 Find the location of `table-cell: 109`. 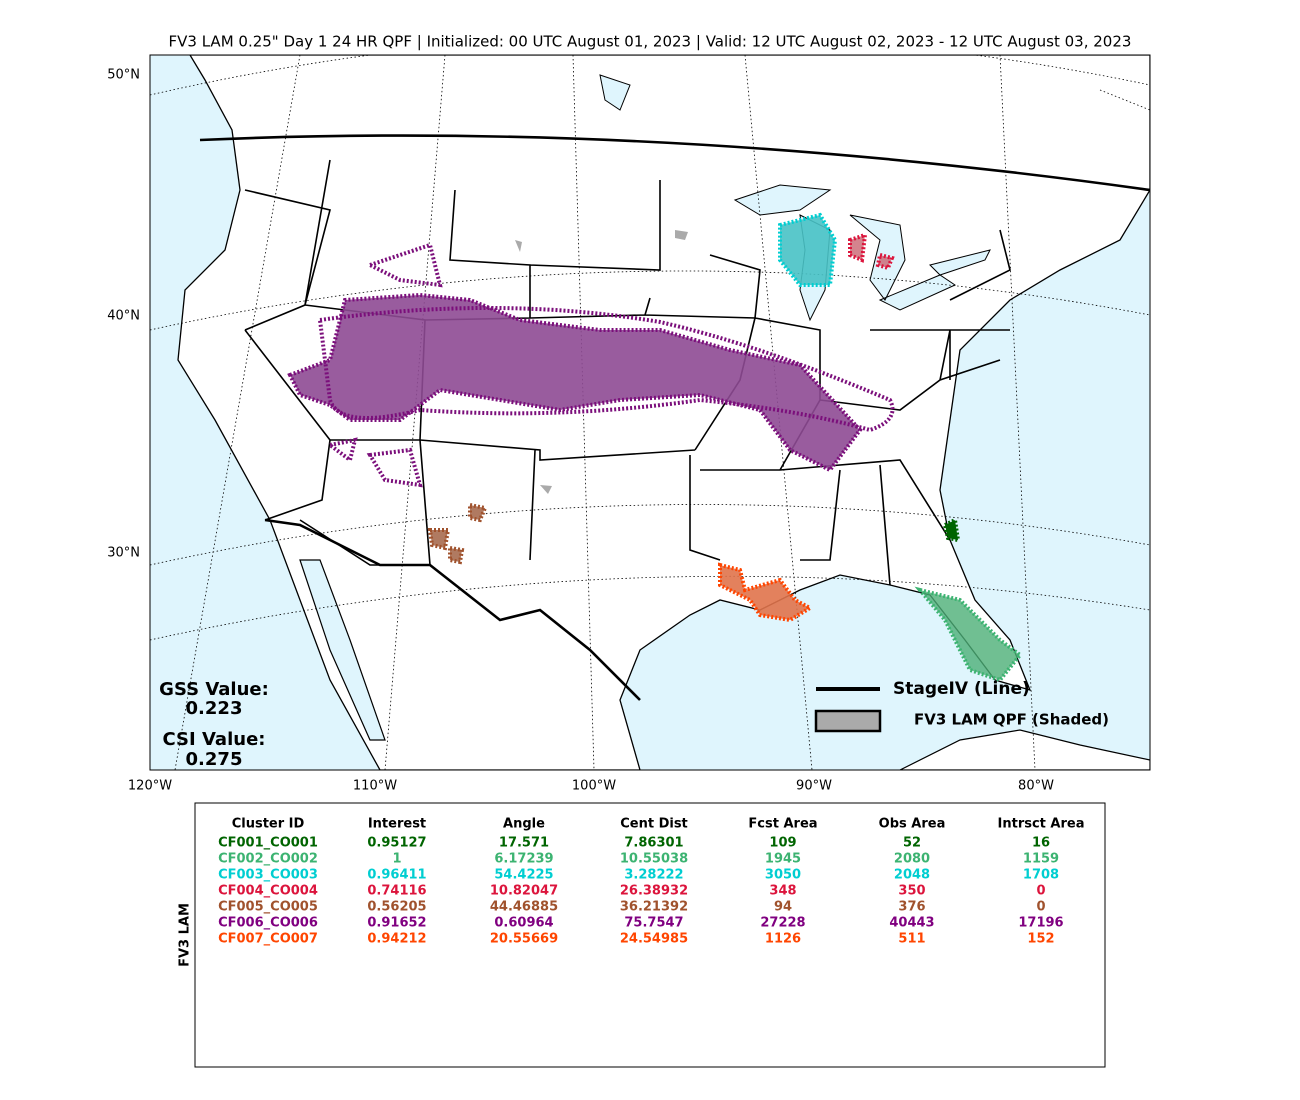

table-cell: 109 is located at coordinates (782, 843).